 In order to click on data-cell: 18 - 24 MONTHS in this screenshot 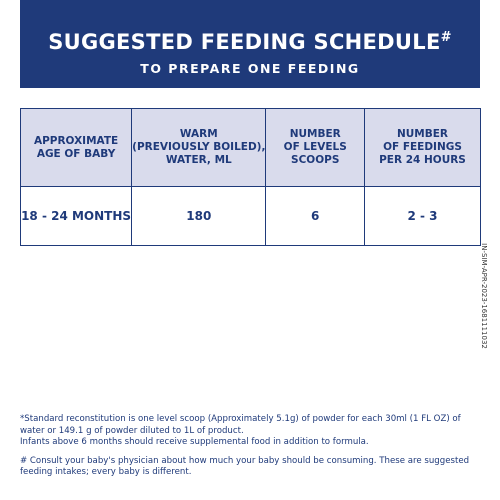, I will do `click(76, 216)`.